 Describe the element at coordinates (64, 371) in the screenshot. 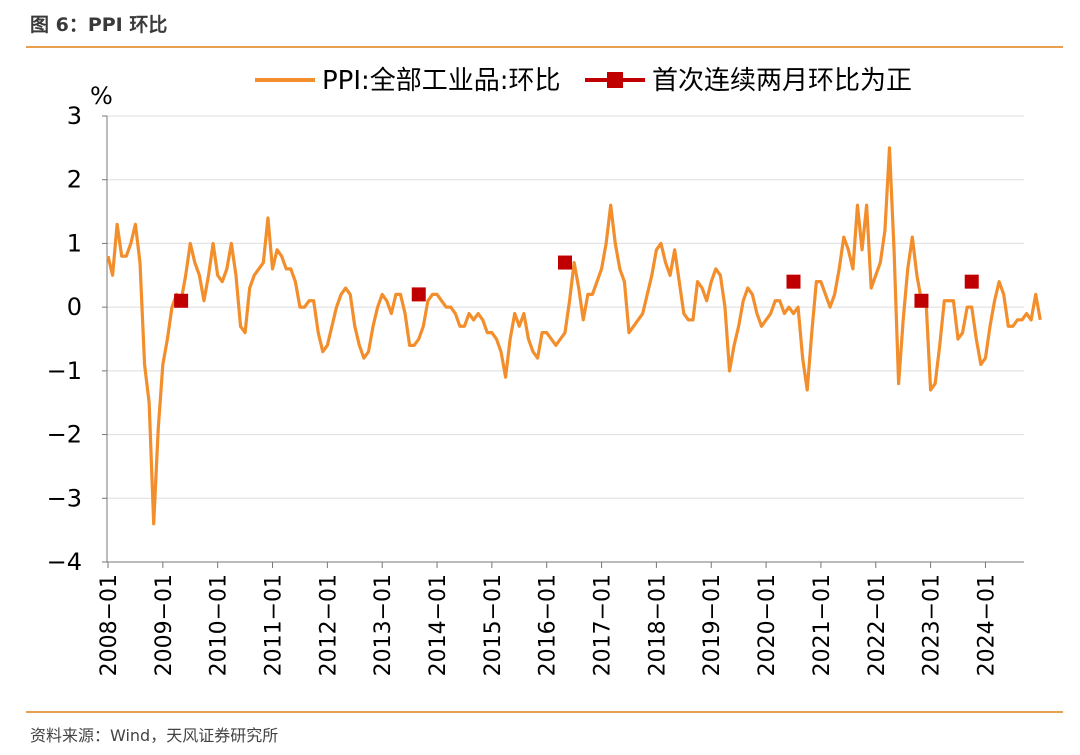

I see `y-tick-label: −1` at that location.